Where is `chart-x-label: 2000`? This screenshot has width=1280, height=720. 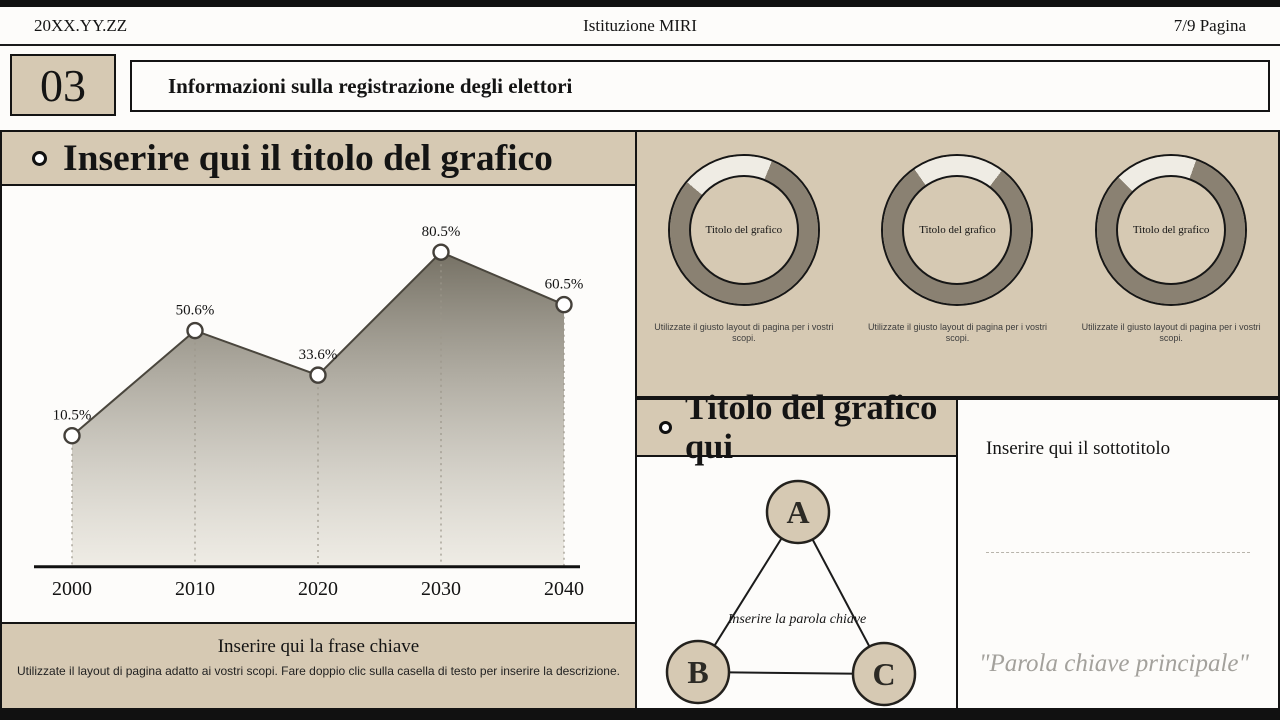 chart-x-label: 2000 is located at coordinates (72, 589).